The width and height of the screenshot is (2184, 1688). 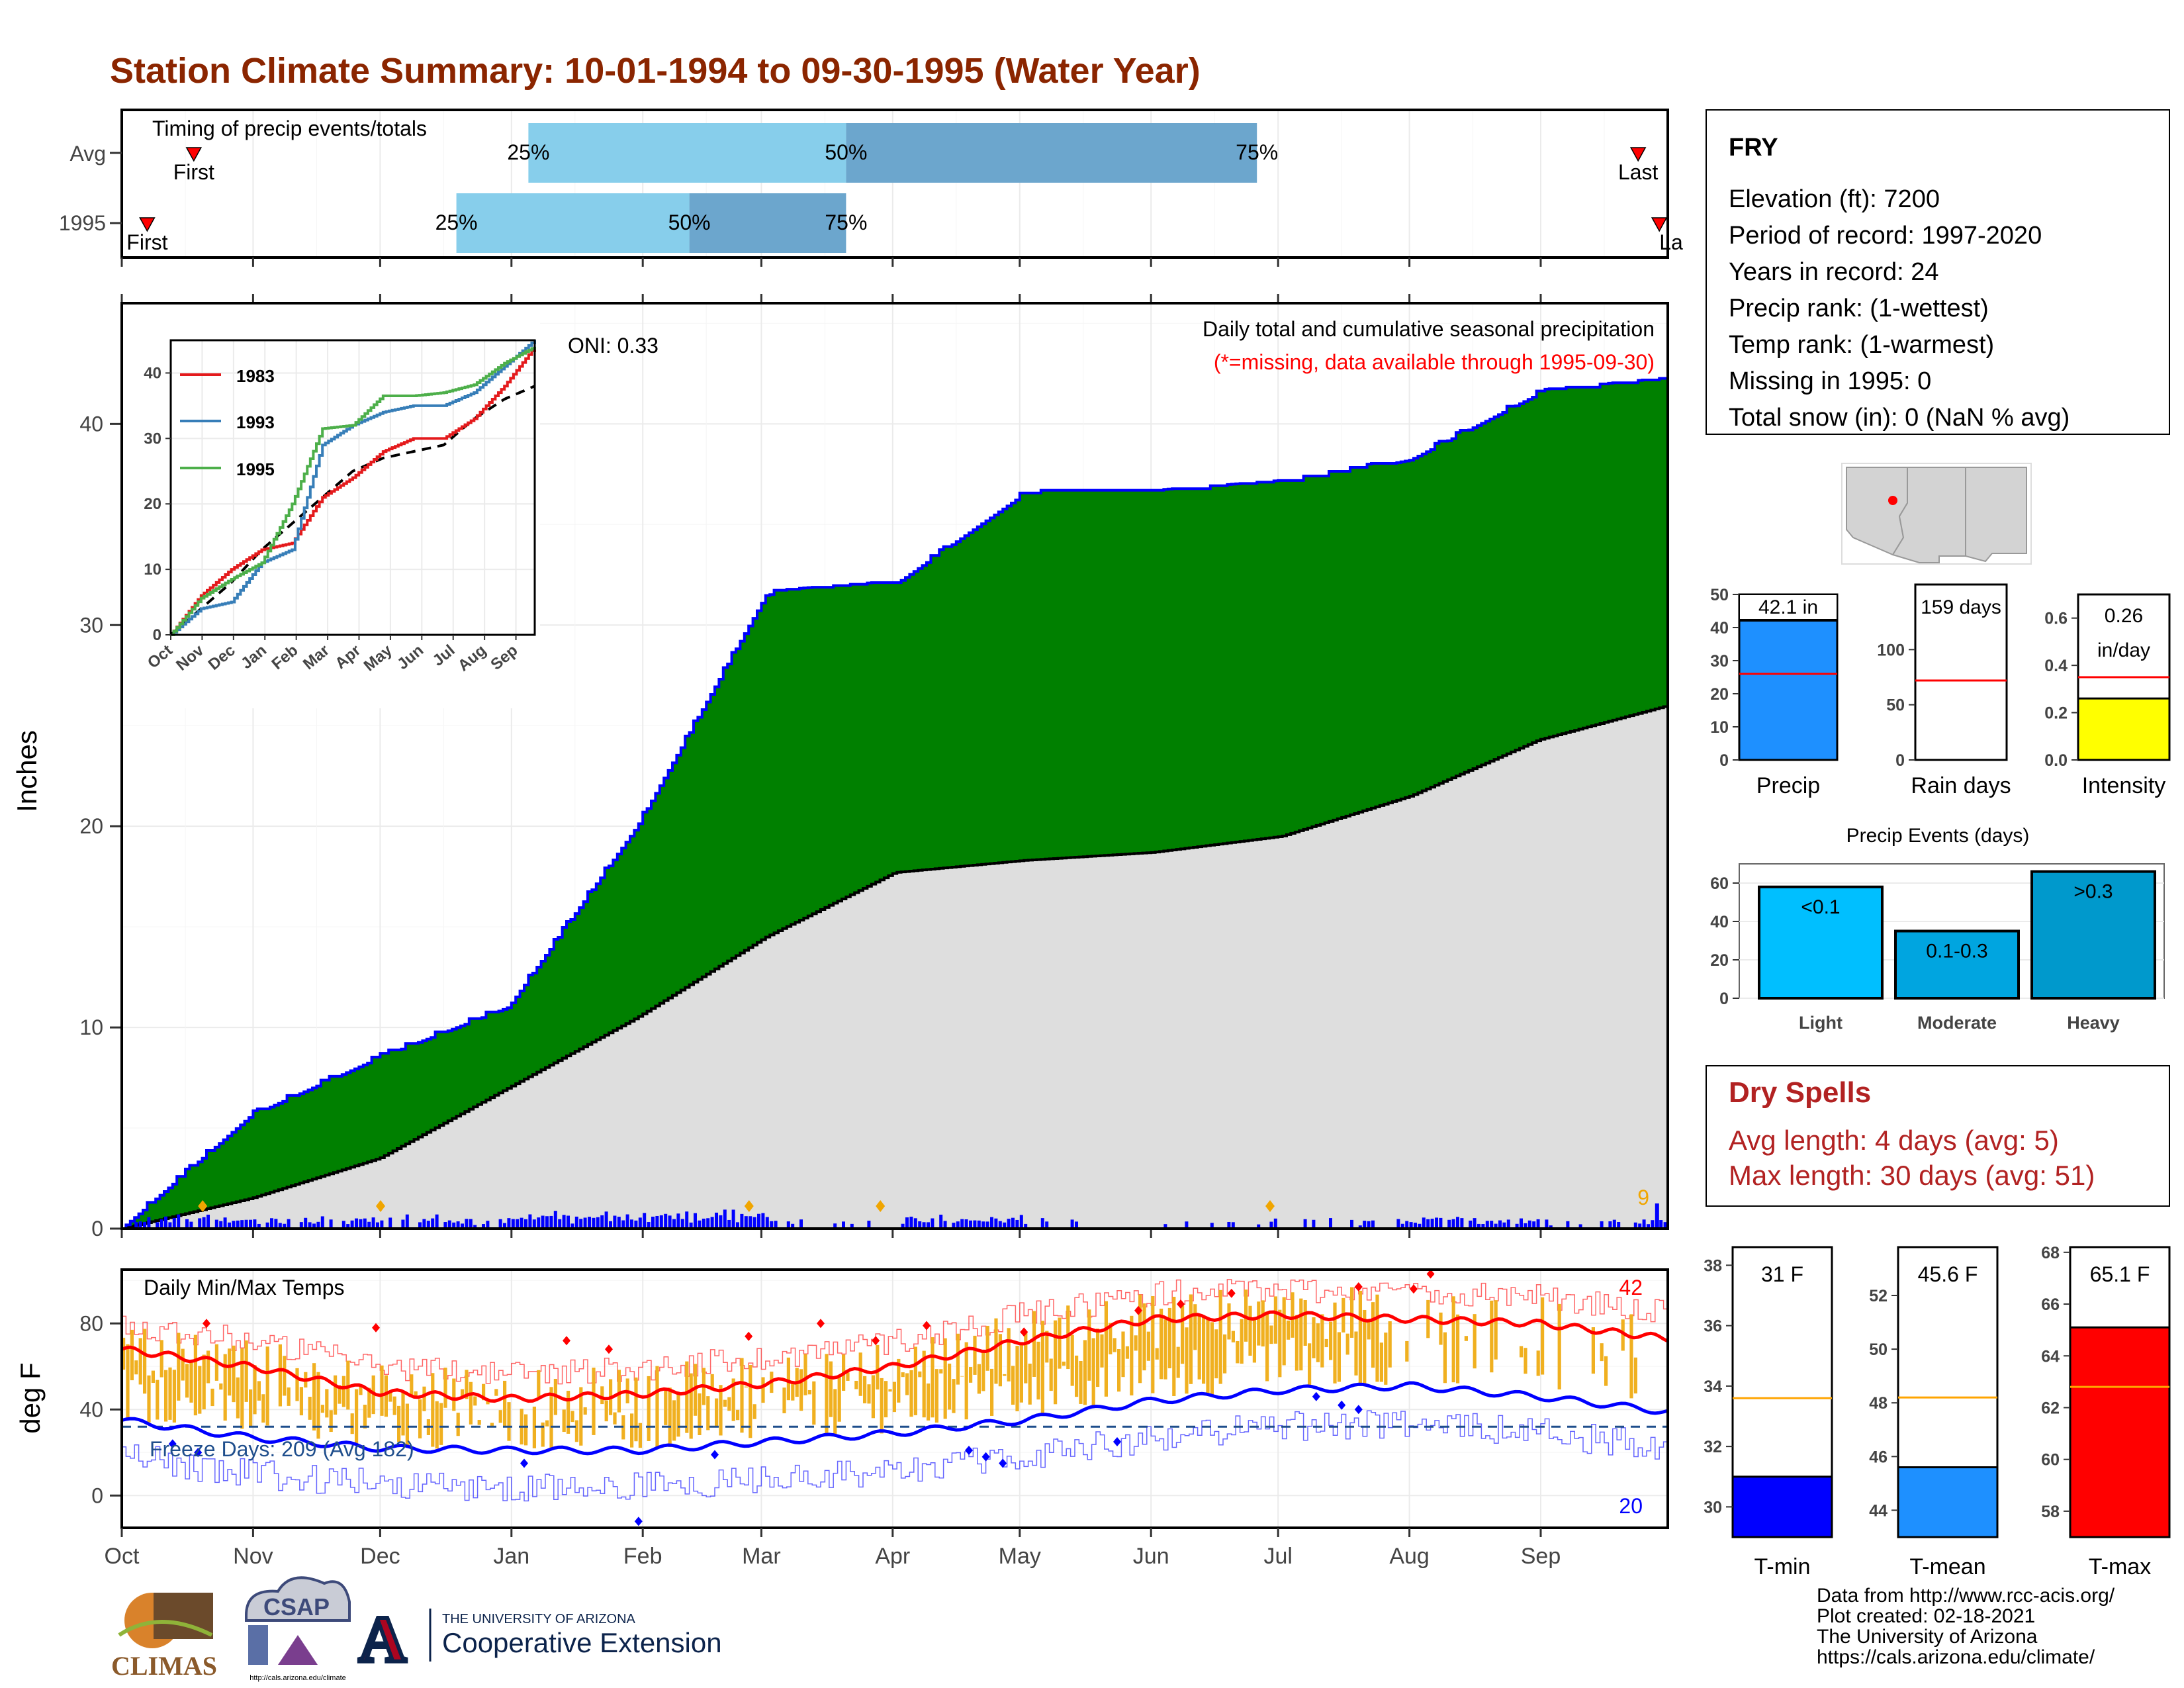 What do you see at coordinates (1948, 1502) in the screenshot?
I see `temp-summary-bar` at bounding box center [1948, 1502].